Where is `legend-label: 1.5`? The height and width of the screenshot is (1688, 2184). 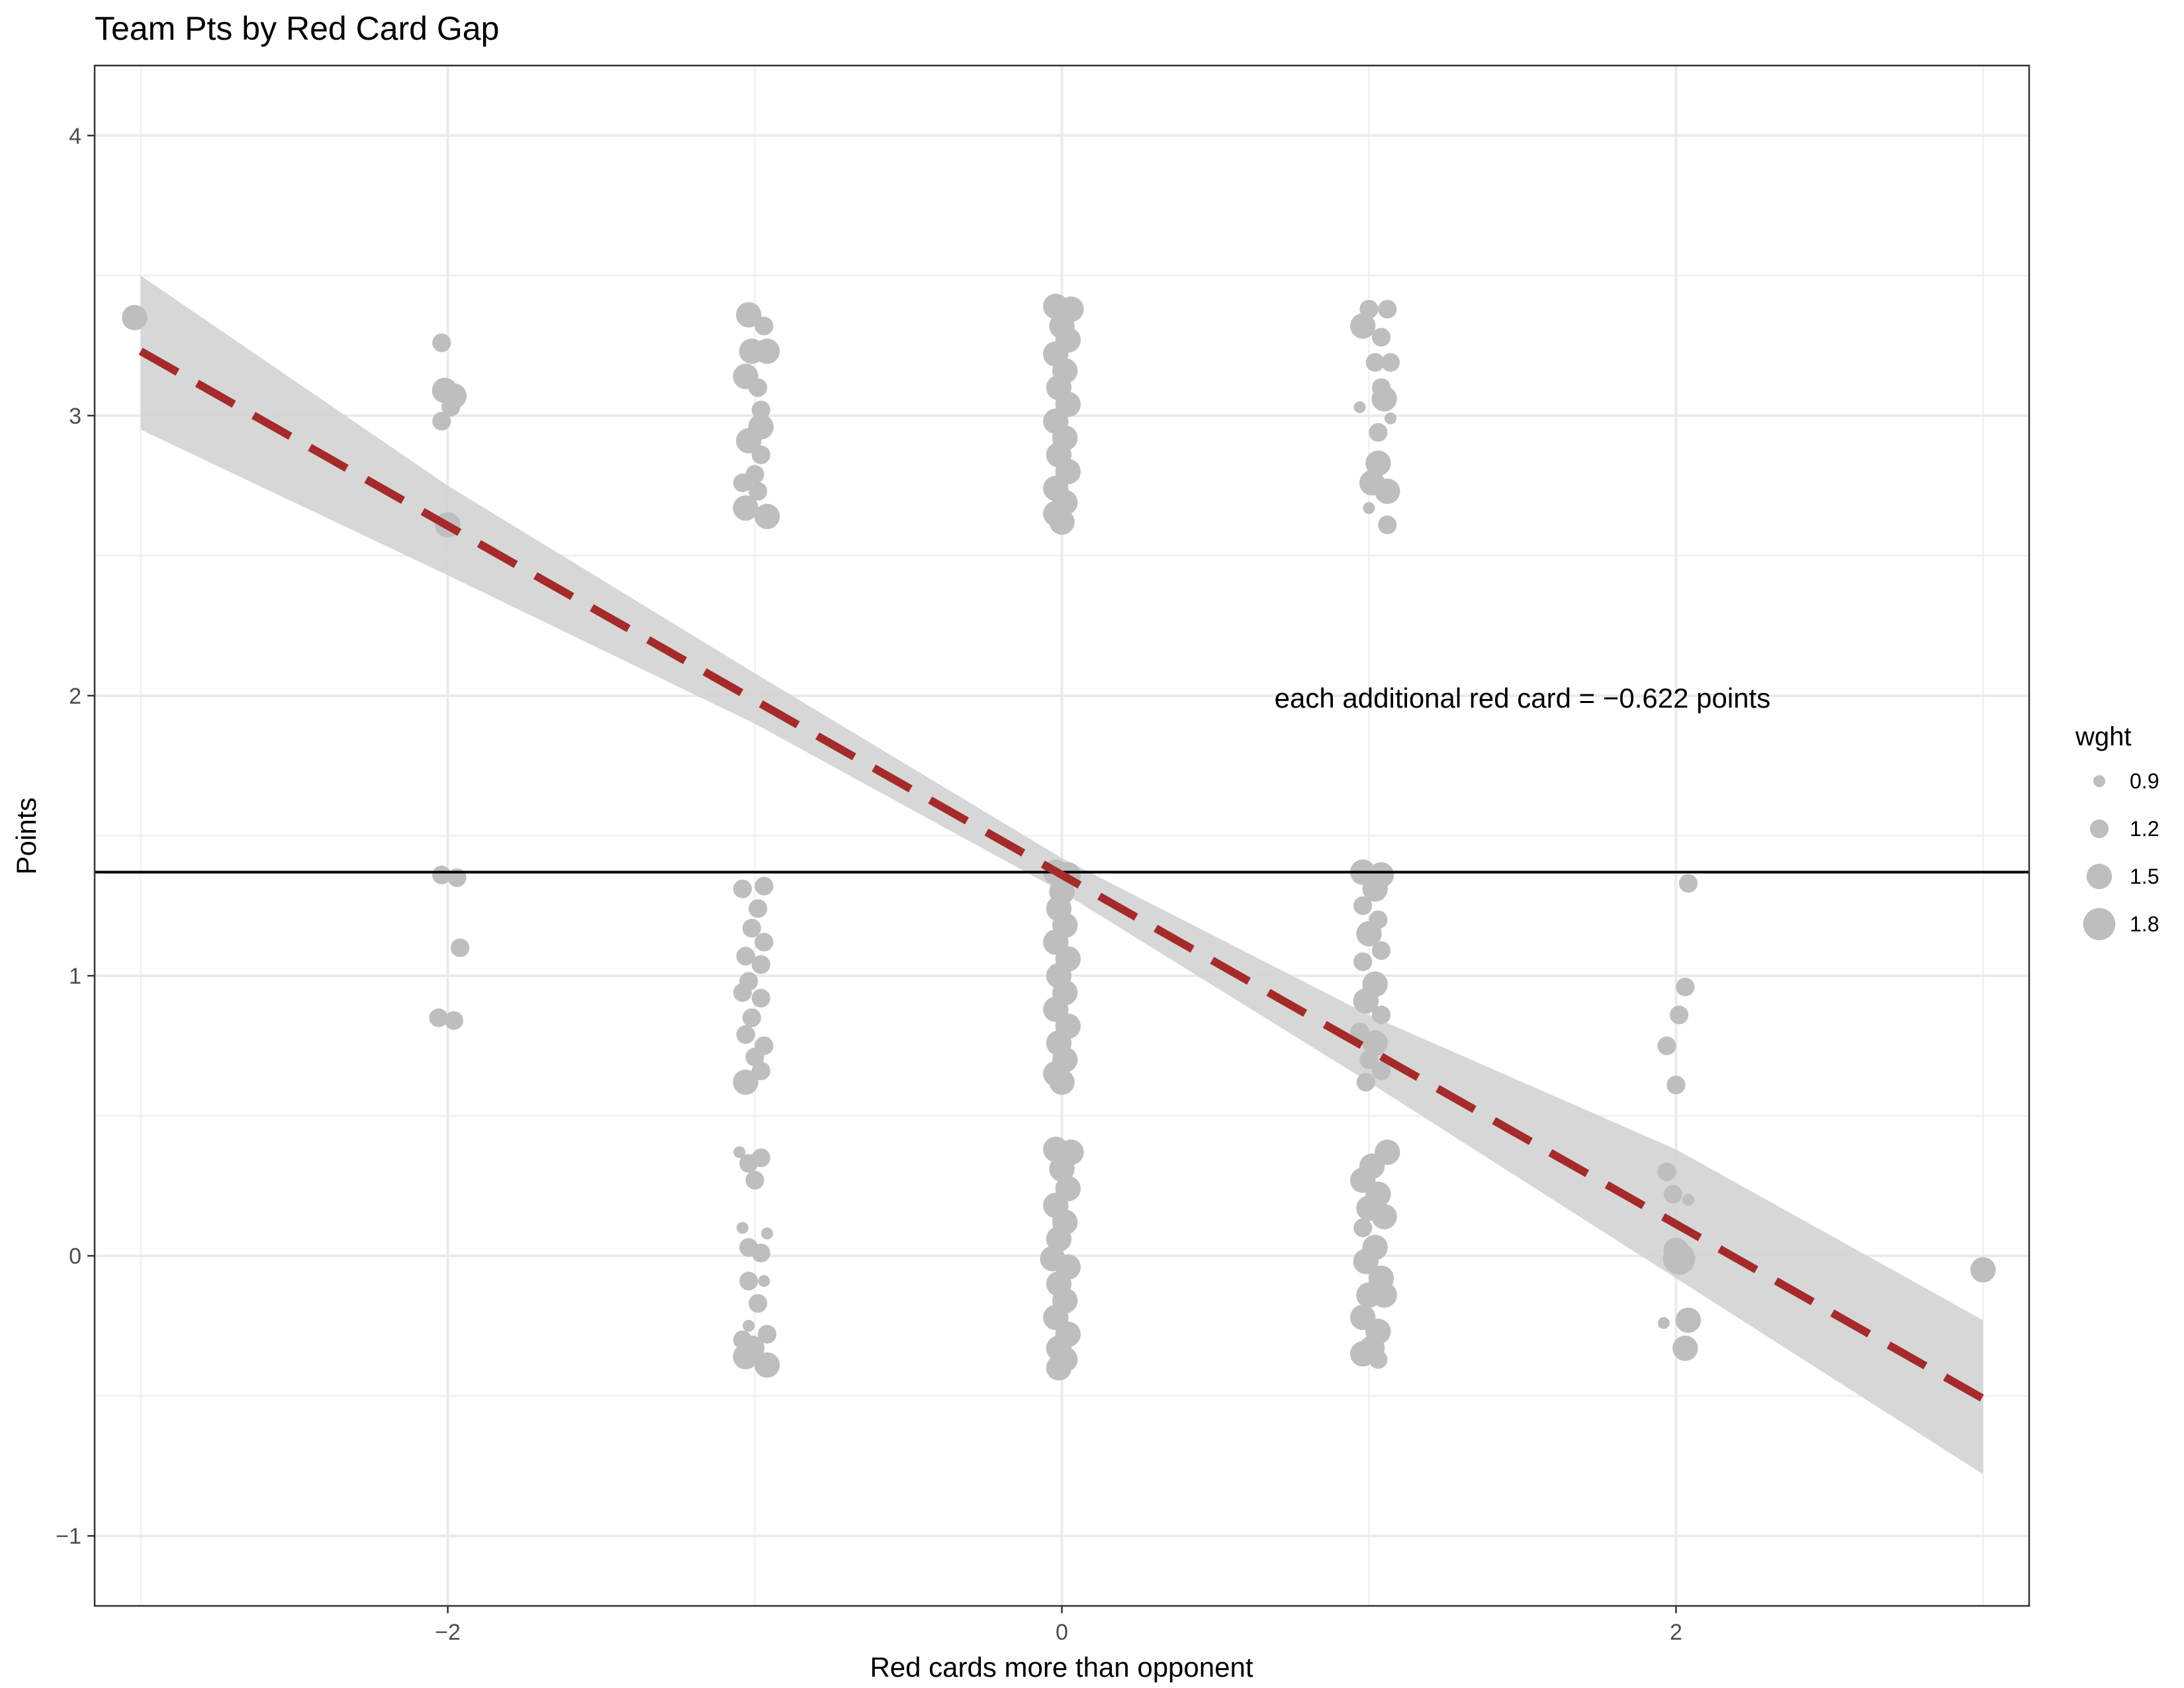 legend-label: 1.5 is located at coordinates (2144, 876).